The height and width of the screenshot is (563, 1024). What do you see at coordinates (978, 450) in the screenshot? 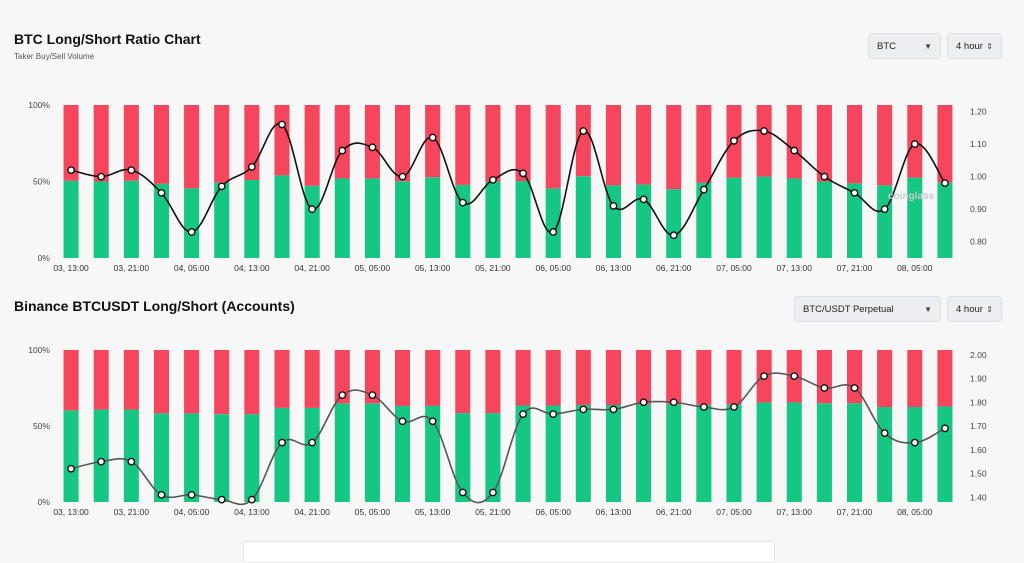
I see `chart2-right-tick: 1.60` at bounding box center [978, 450].